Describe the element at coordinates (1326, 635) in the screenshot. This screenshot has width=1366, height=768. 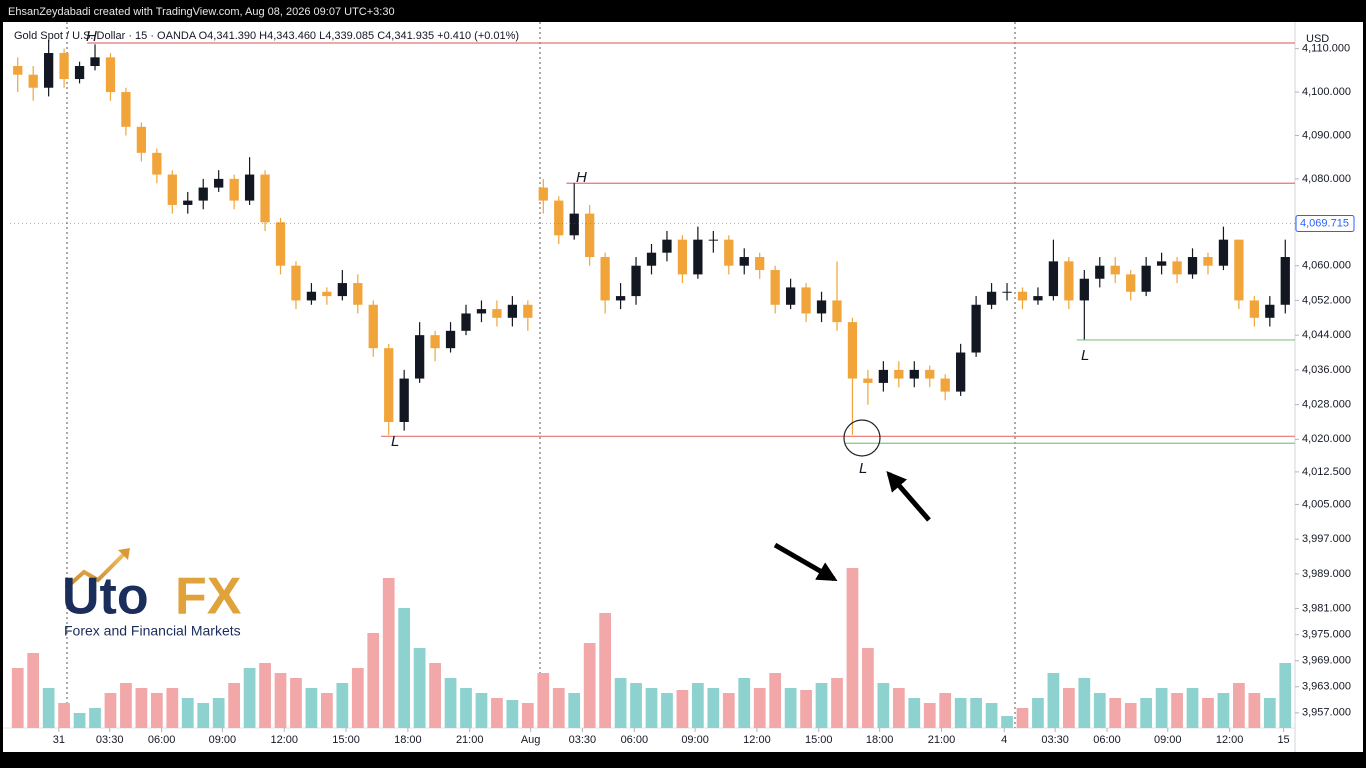
I see `y-tick-label: 3,975.000` at that location.